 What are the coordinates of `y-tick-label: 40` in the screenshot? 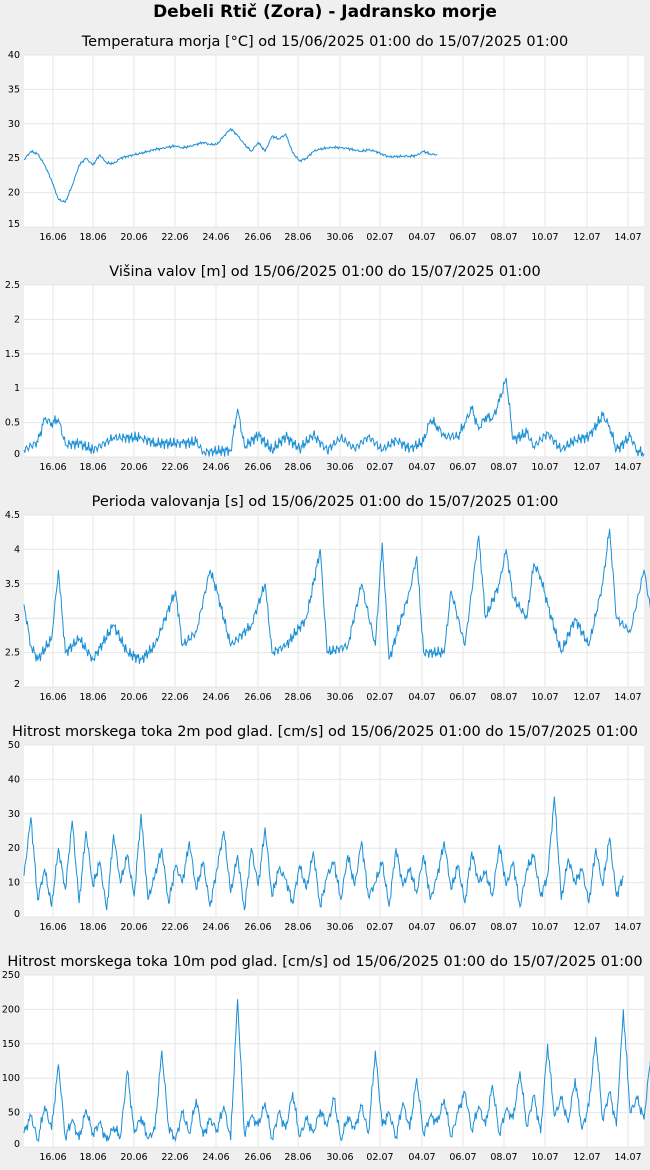 It's located at (14, 55).